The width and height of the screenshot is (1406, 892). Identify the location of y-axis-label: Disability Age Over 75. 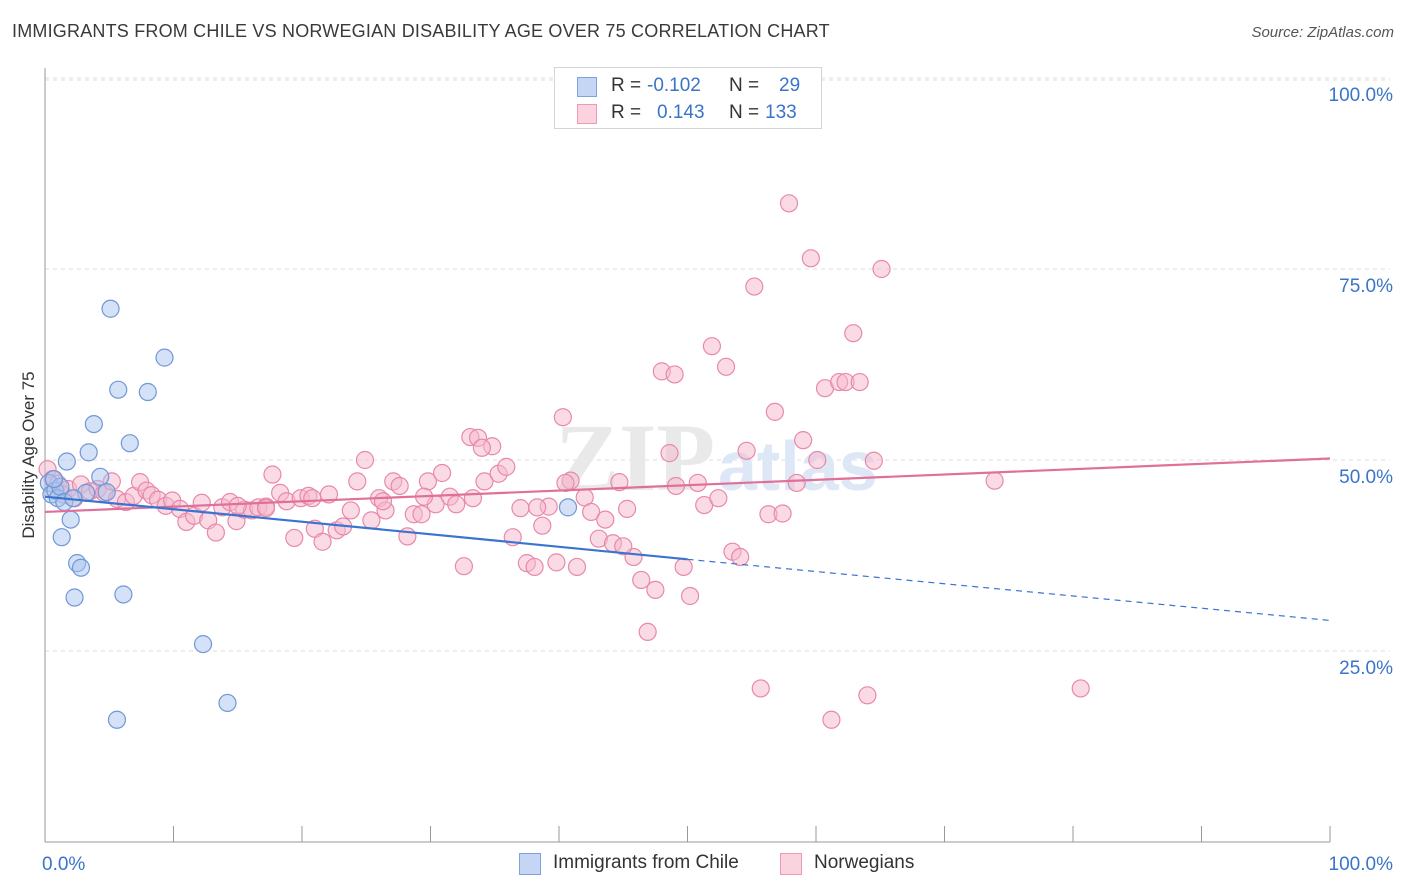
(28, 454).